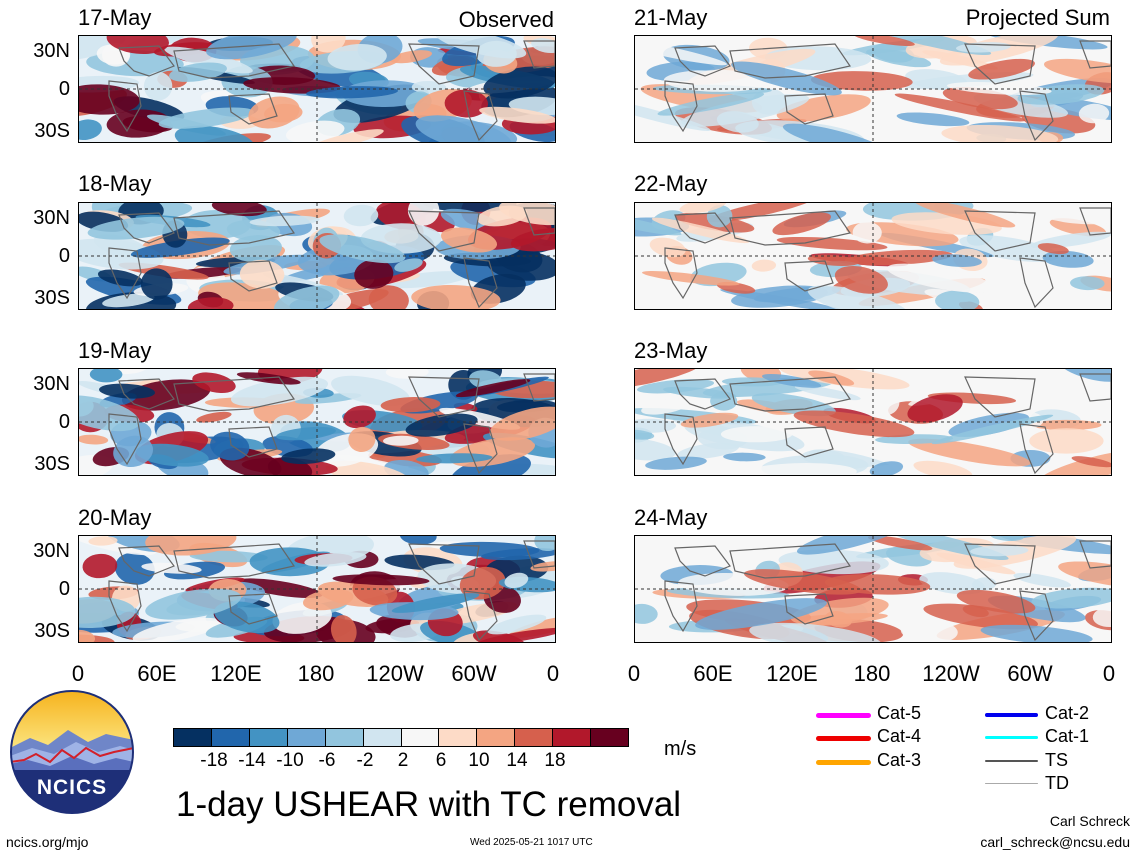 This screenshot has width=1135, height=856. What do you see at coordinates (72, 752) in the screenshot?
I see `ncics-logo: NCICS` at bounding box center [72, 752].